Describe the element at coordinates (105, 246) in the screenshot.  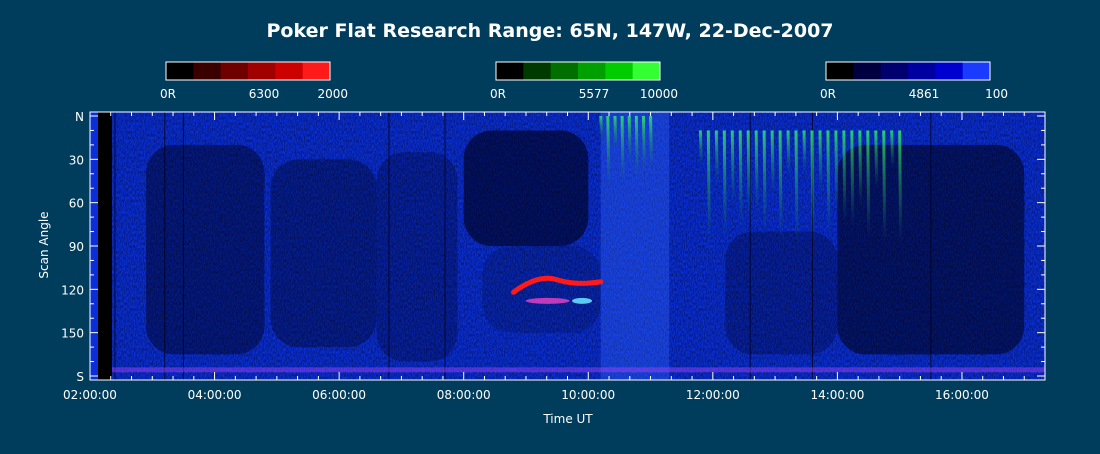
I see `data-gap` at that location.